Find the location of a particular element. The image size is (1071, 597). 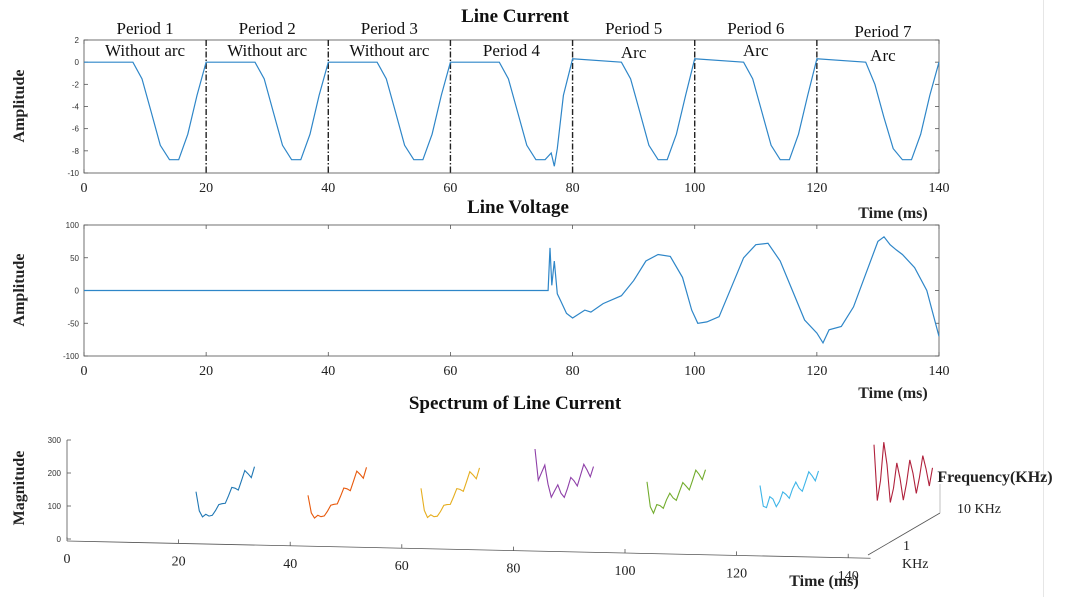

y-tick-label: 2 is located at coordinates (77, 40).